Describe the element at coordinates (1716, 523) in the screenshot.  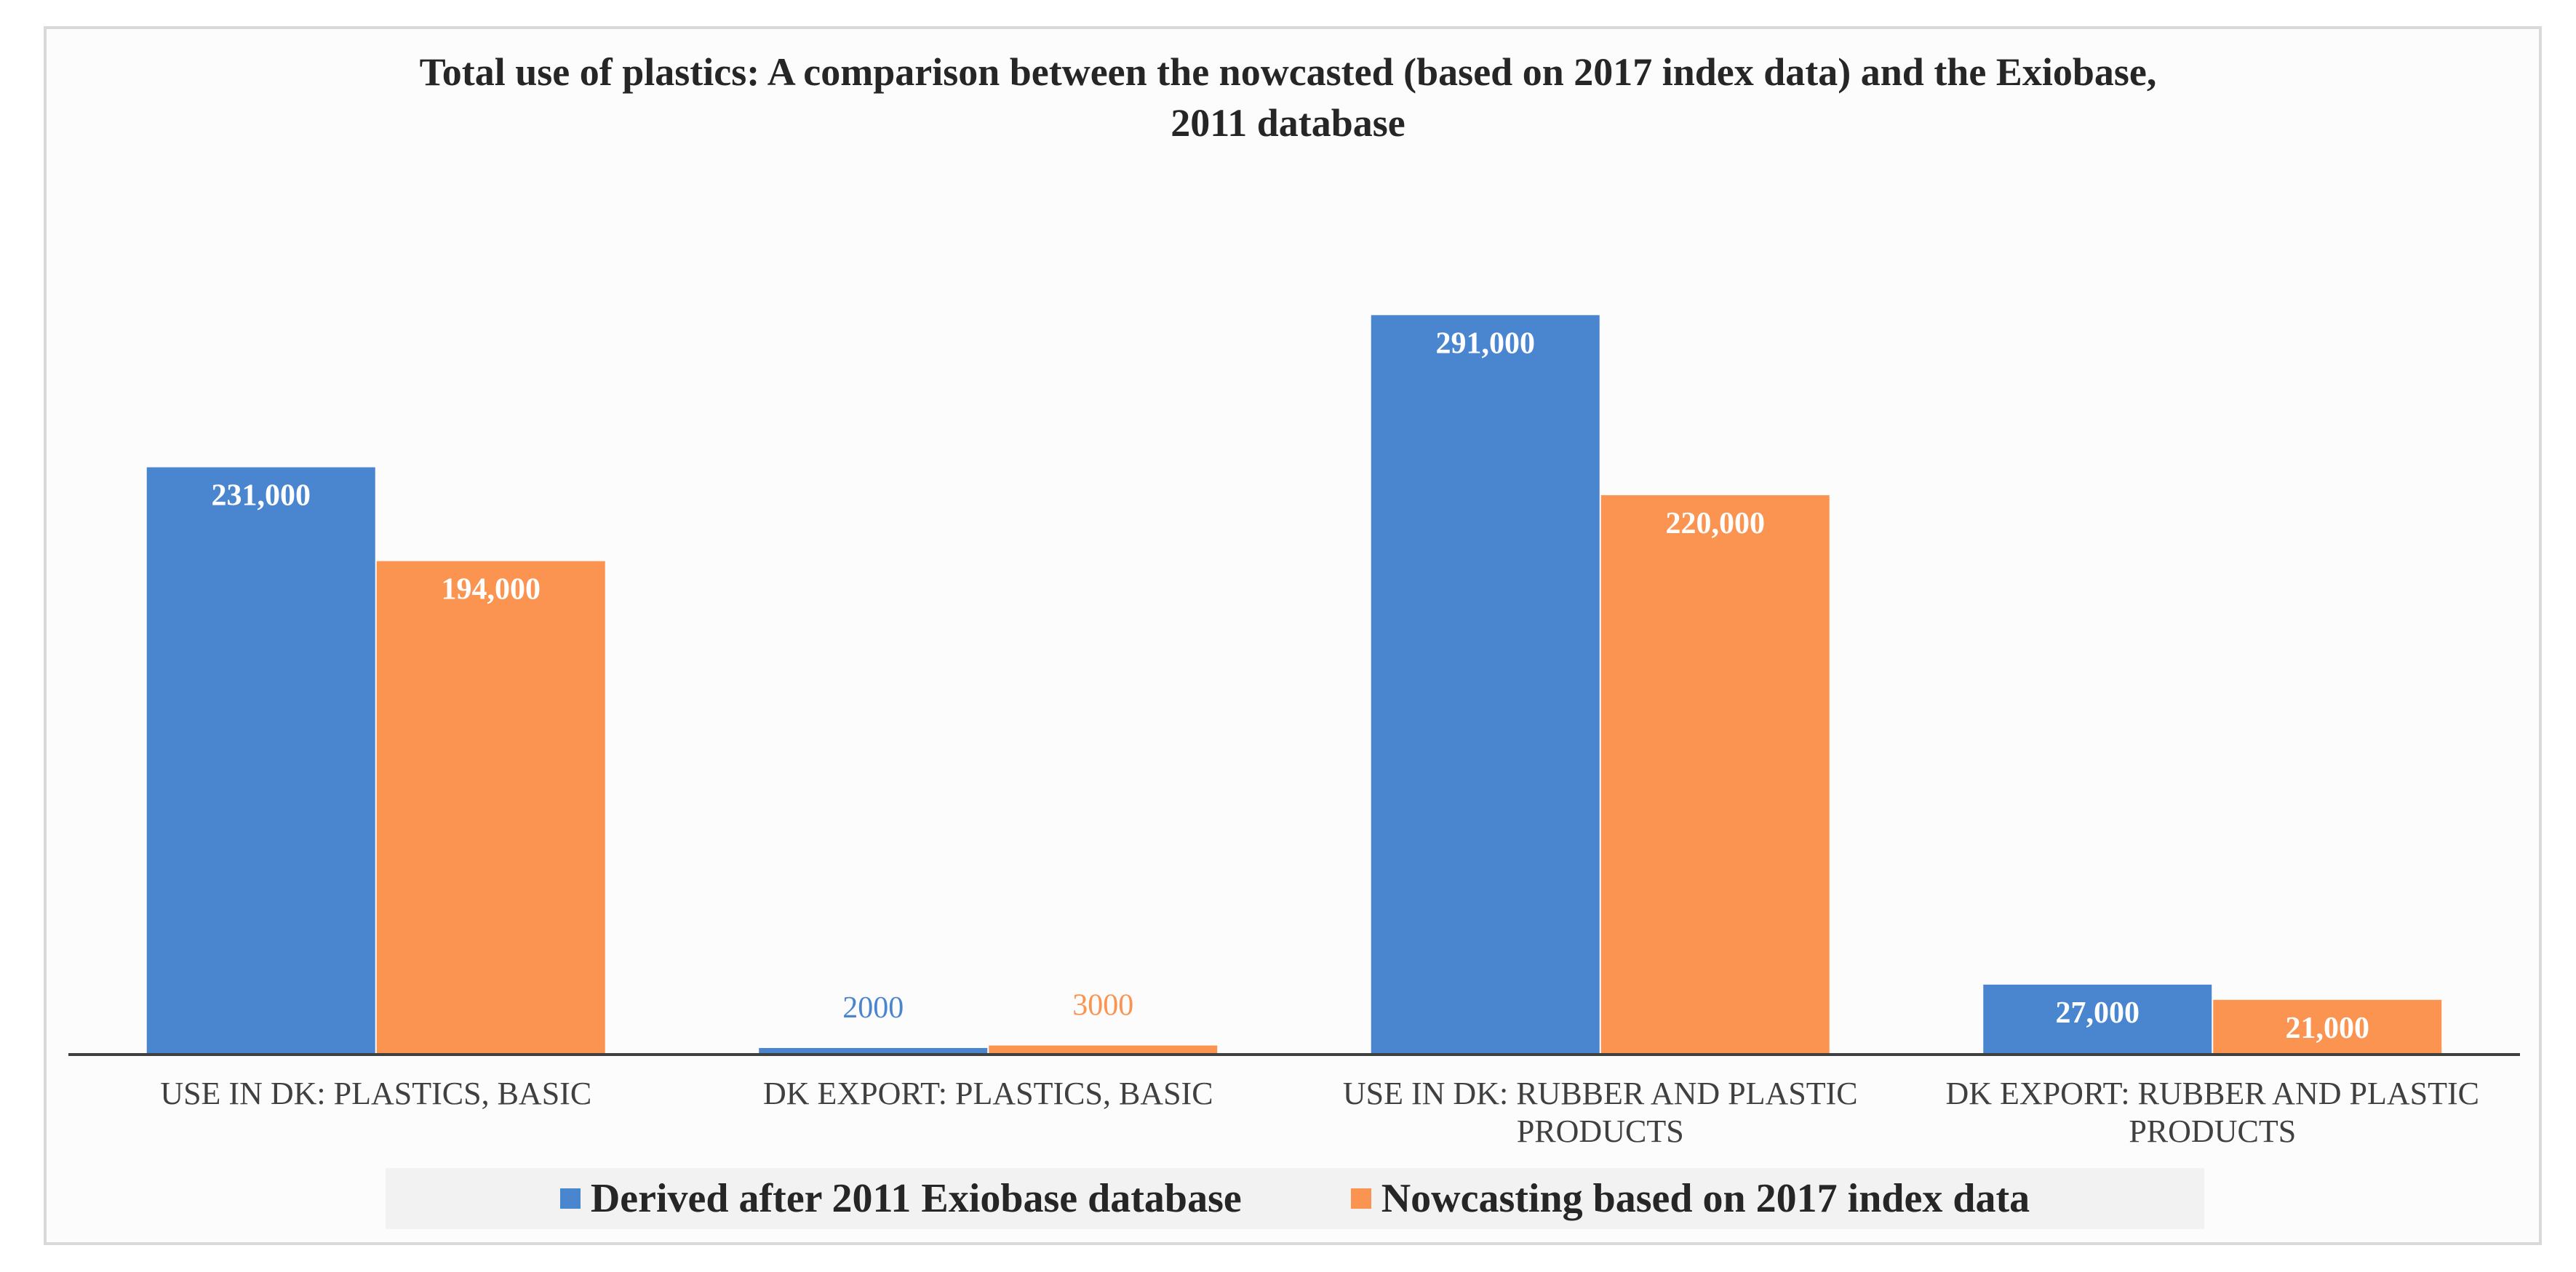
I see `data-label-series-2-cat-3: 220,000` at that location.